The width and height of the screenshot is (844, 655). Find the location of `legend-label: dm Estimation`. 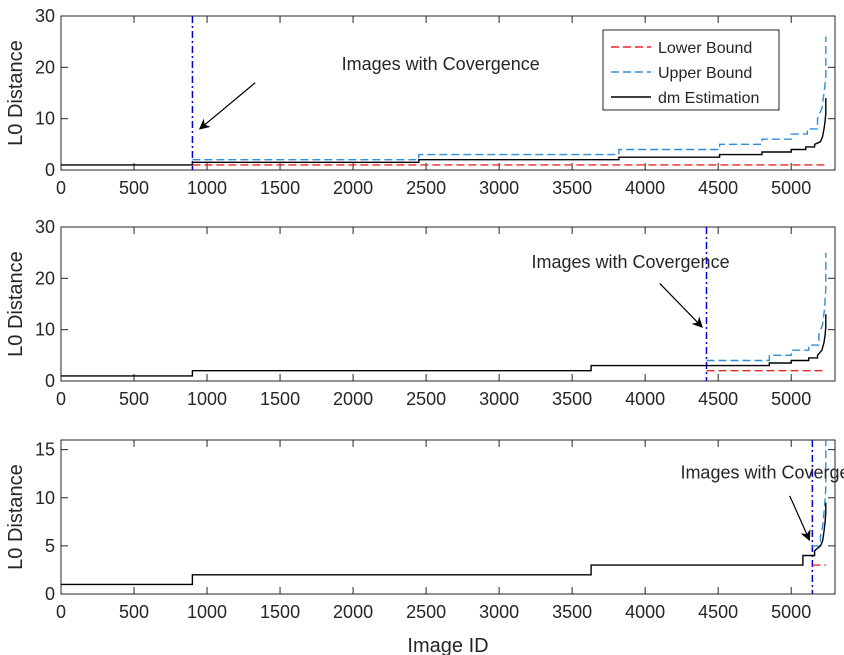

legend-label: dm Estimation is located at coordinates (708, 98).